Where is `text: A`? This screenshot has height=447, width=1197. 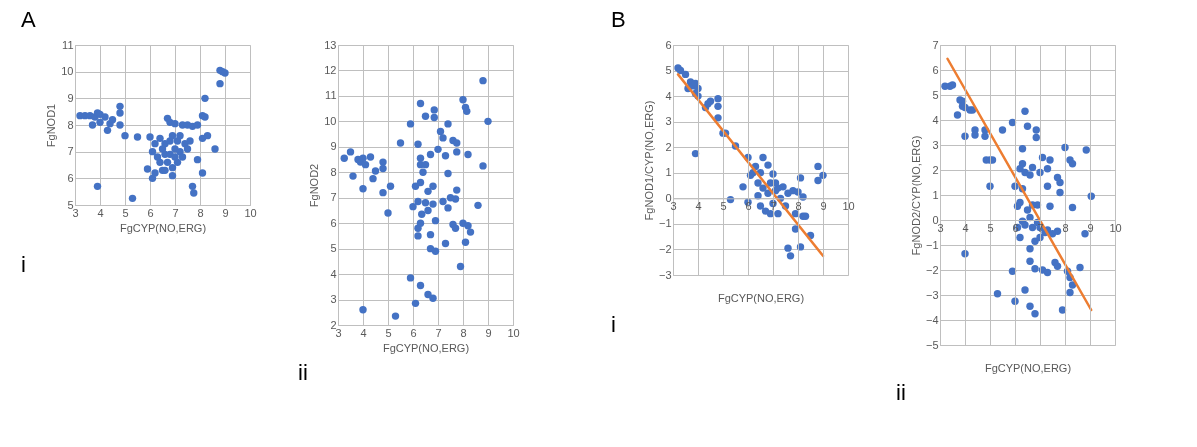 text: A is located at coordinates (28, 19).